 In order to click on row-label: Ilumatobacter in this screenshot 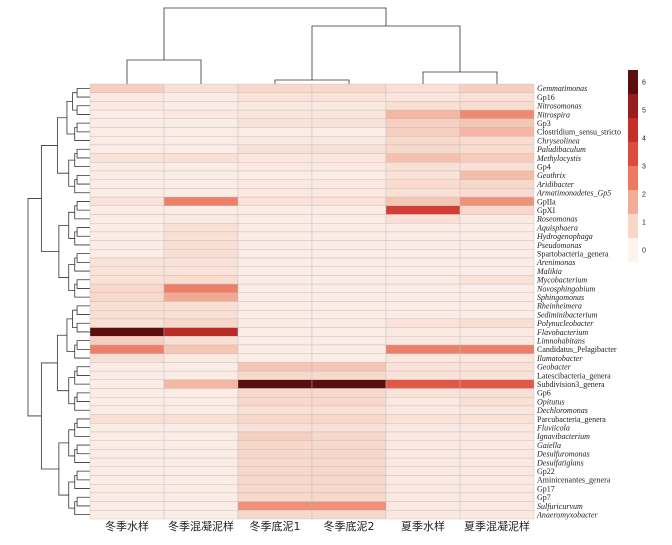, I will do `click(559, 358)`.